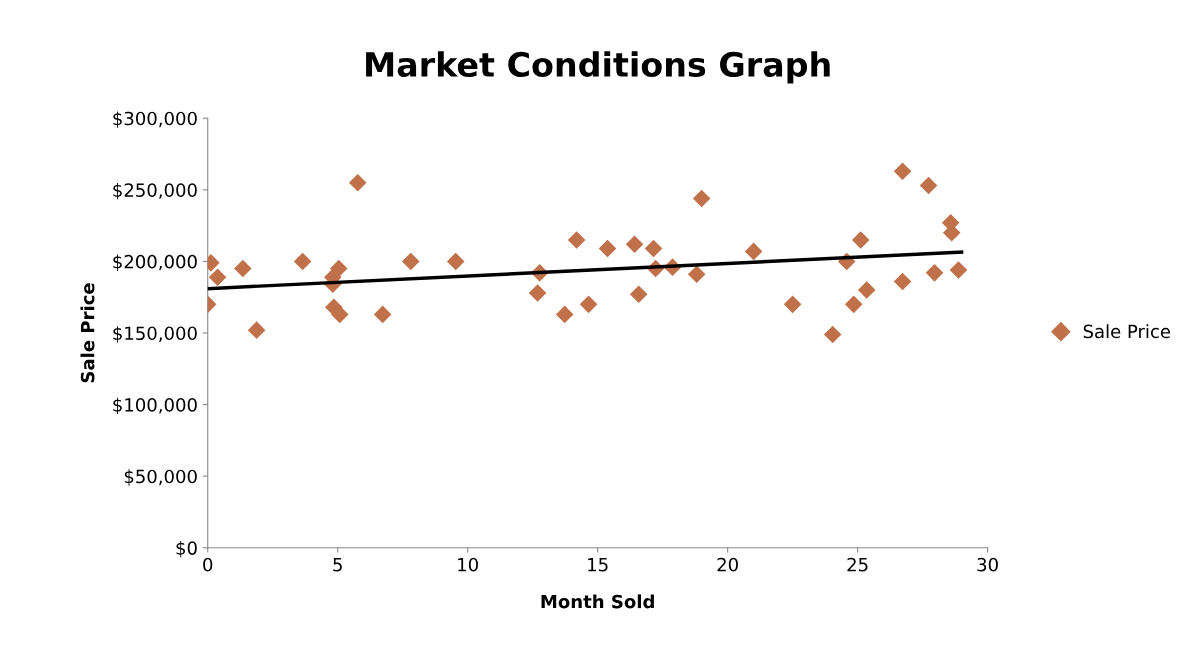 The image size is (1187, 668). I want to click on y-tick-label: $250,000, so click(155, 191).